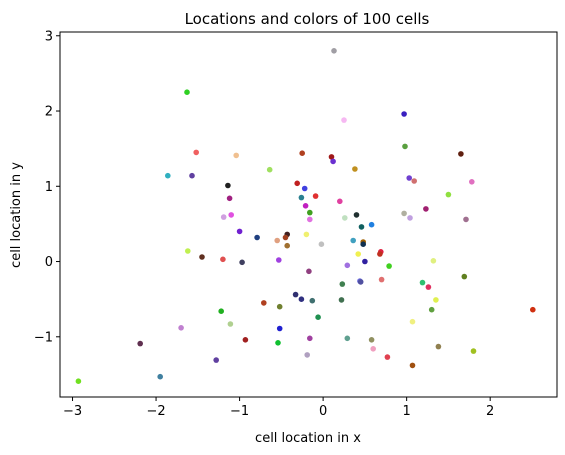 This screenshot has height=455, width=565. I want to click on chart-title: Locations and colors of 100 cells, so click(307, 19).